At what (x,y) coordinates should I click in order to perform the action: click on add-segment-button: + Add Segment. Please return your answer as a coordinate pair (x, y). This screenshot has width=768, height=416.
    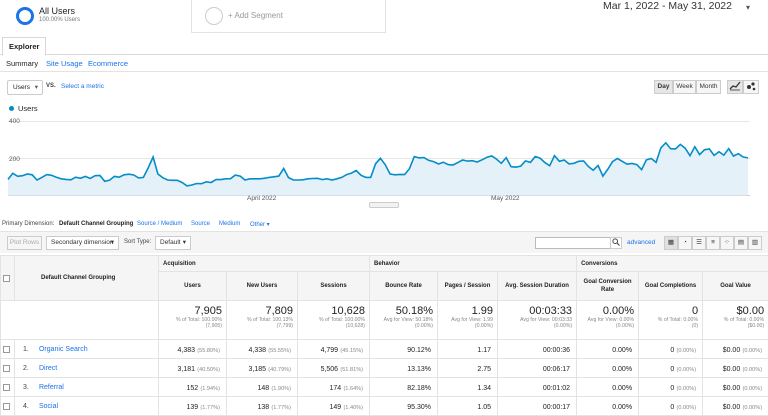
    Looking at the image, I should click on (289, 16).